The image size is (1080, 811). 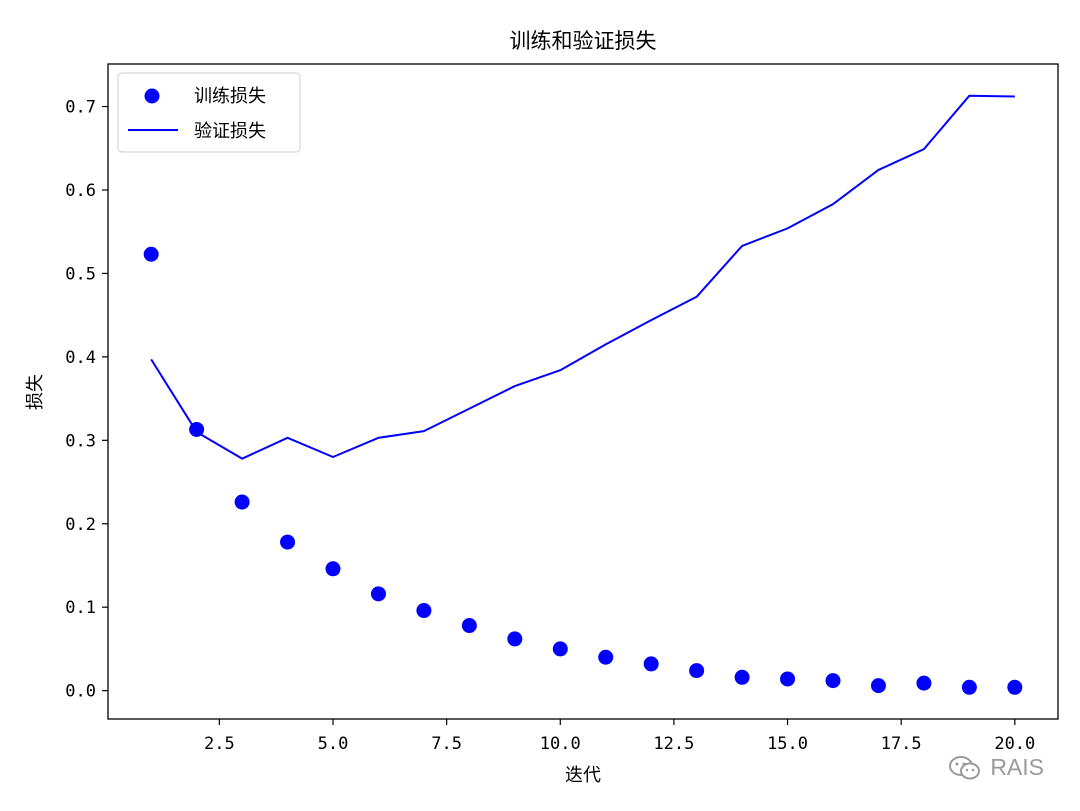 What do you see at coordinates (35, 392) in the screenshot?
I see `y-axis-label: 损失` at bounding box center [35, 392].